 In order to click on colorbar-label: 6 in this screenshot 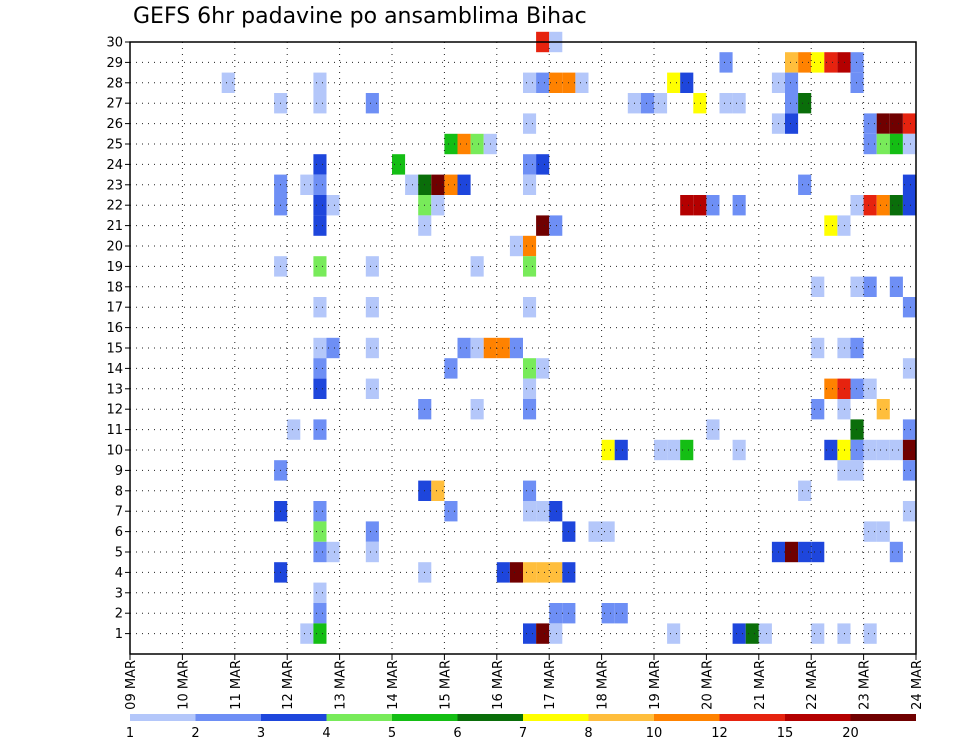, I will do `click(457, 733)`.